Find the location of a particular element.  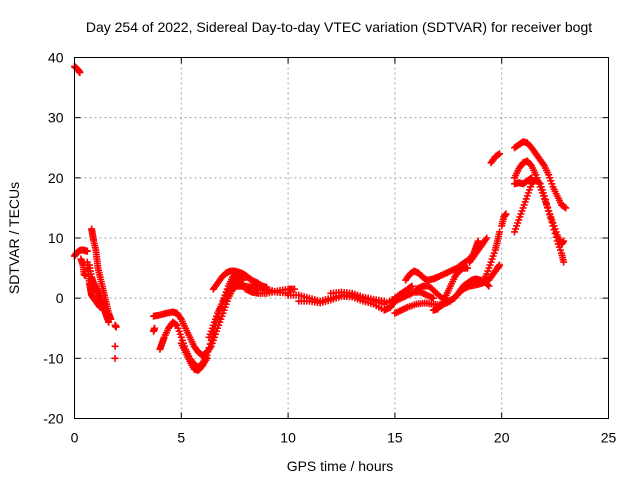

x-tick-label: 15 is located at coordinates (395, 438).